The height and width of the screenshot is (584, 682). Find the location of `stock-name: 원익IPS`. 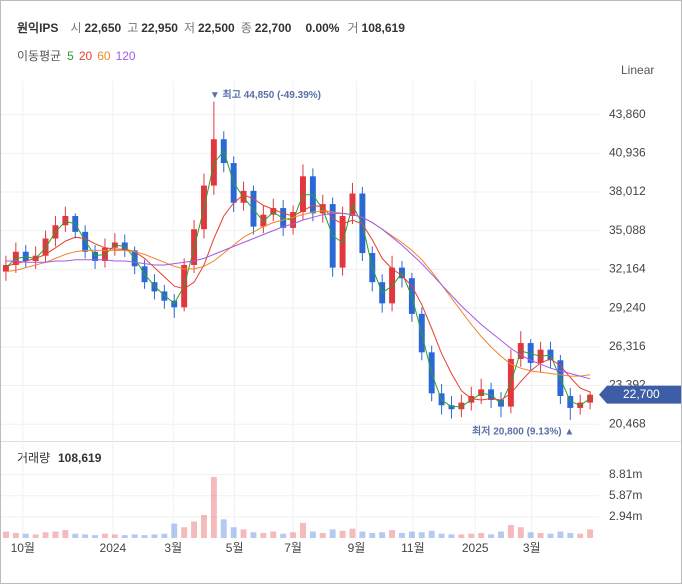

stock-name: 원익IPS is located at coordinates (37, 28).